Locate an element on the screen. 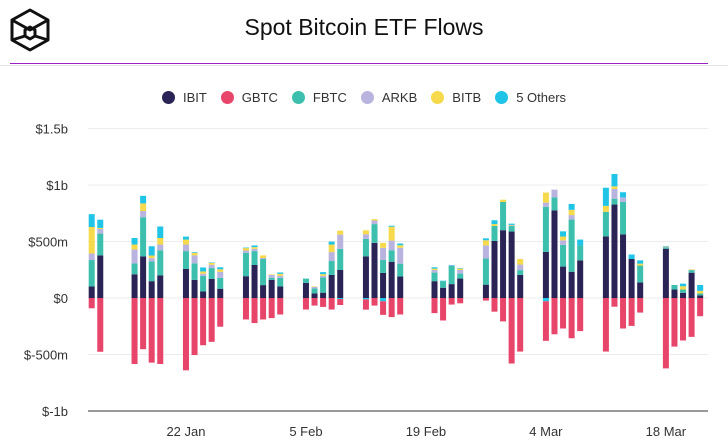  legend-label: GBTC is located at coordinates (259, 97).